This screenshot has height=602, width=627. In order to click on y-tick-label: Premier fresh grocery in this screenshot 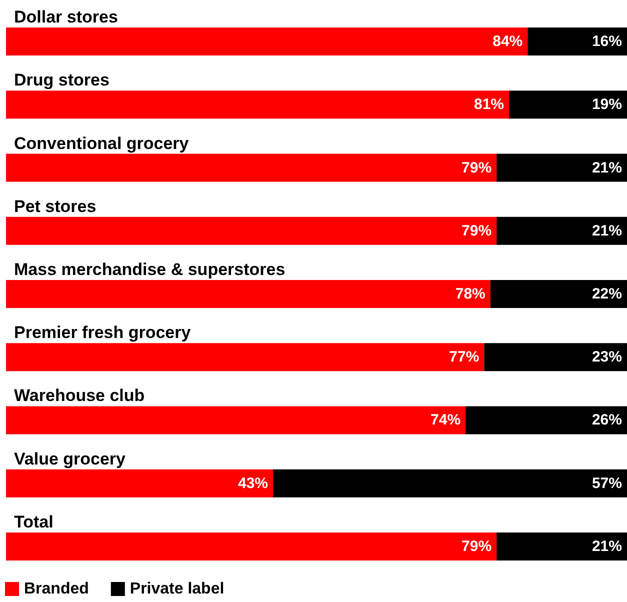, I will do `click(103, 332)`.